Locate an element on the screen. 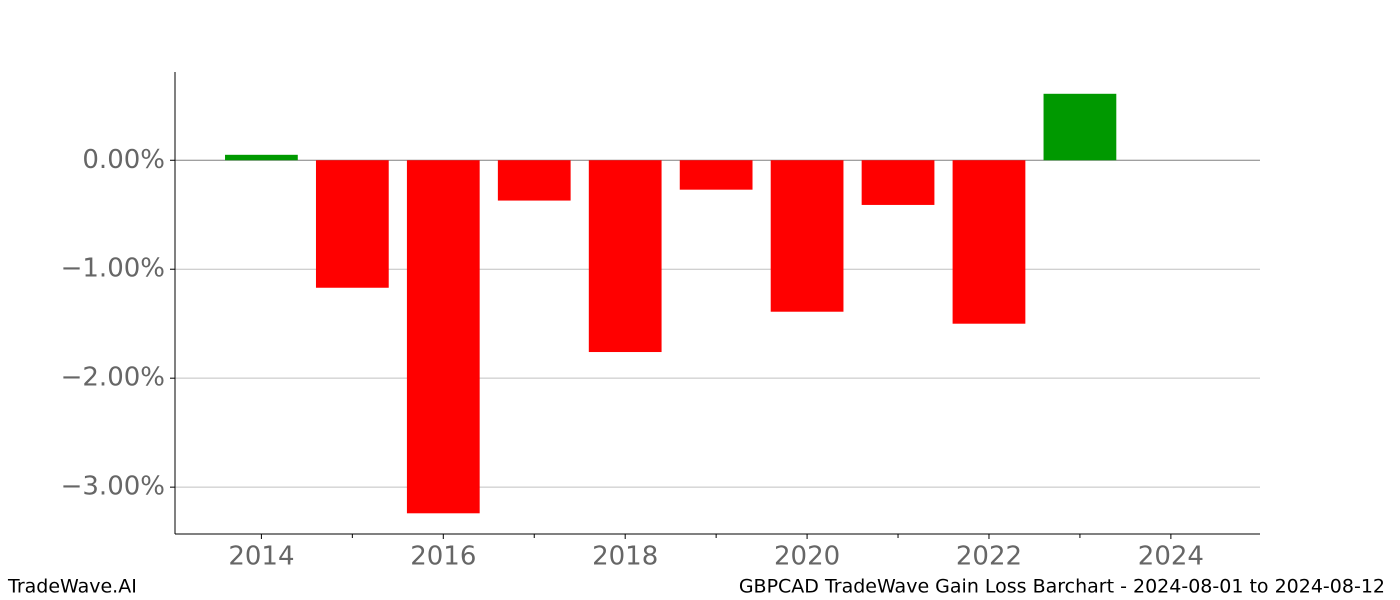 The height and width of the screenshot is (600, 1400). x-tick-label: 2018 is located at coordinates (625, 557).